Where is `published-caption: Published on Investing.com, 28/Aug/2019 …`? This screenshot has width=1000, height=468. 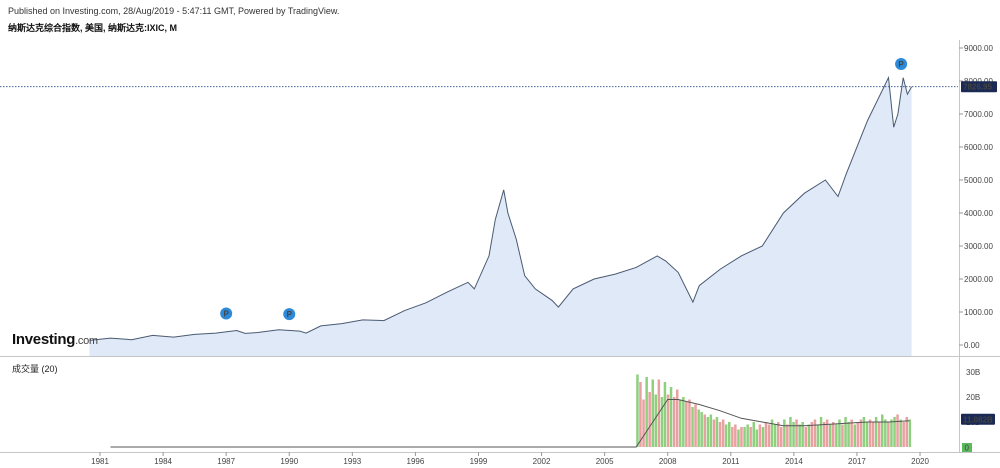
published-caption: Published on Investing.com, 28/Aug/2019 … is located at coordinates (174, 11).